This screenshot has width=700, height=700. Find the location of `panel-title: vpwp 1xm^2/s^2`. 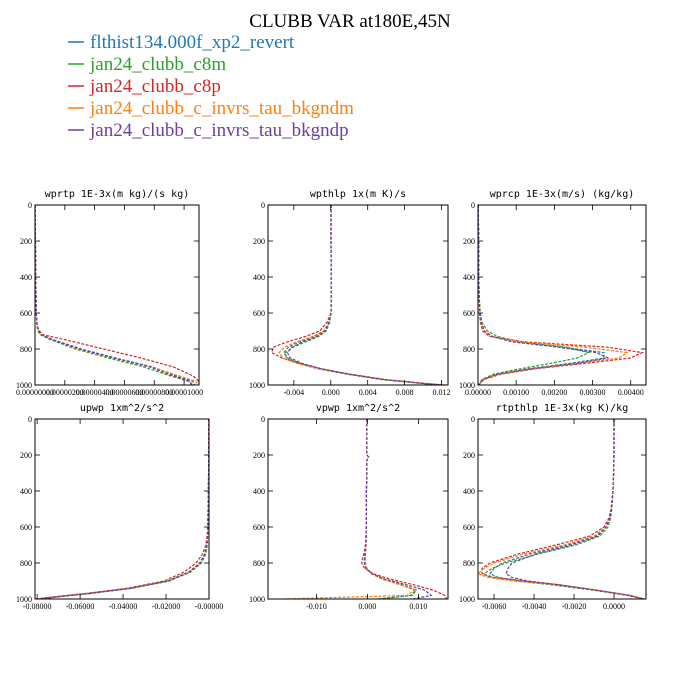

panel-title: vpwp 1xm^2/s^2 is located at coordinates (358, 408).